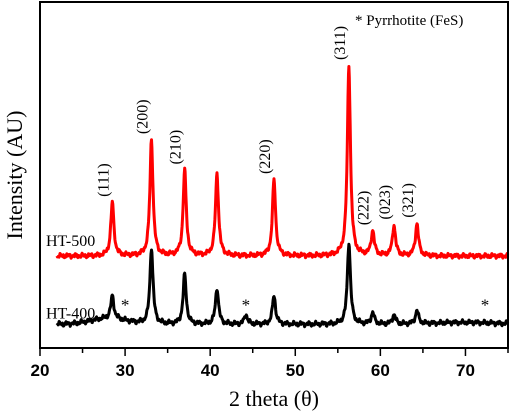  What do you see at coordinates (40, 370) in the screenshot?
I see `x-tick-label: 20` at bounding box center [40, 370].